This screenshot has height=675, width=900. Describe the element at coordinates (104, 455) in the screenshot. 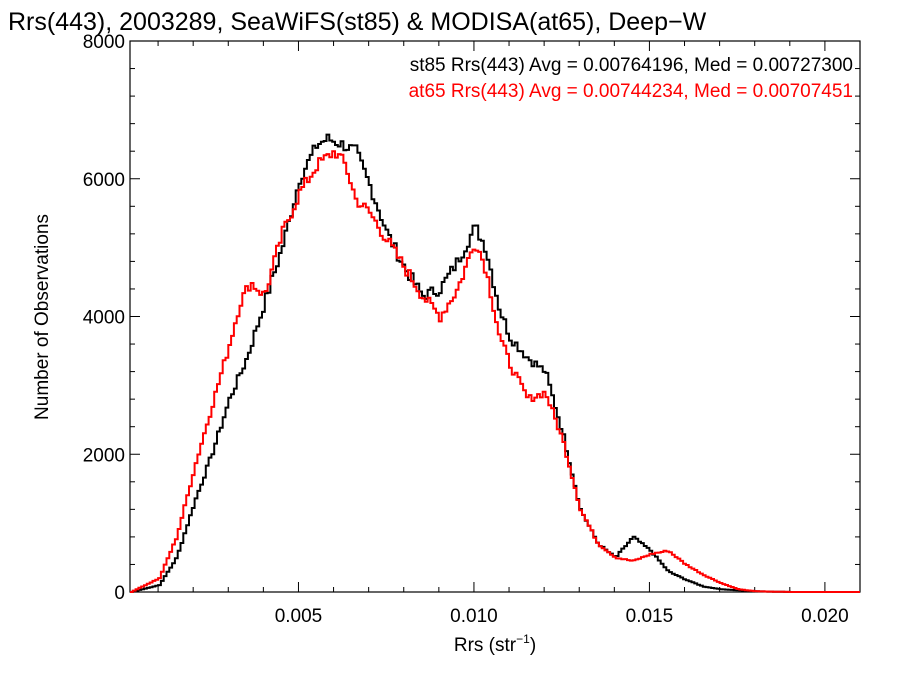

I see `y-tick-label: 2000` at that location.